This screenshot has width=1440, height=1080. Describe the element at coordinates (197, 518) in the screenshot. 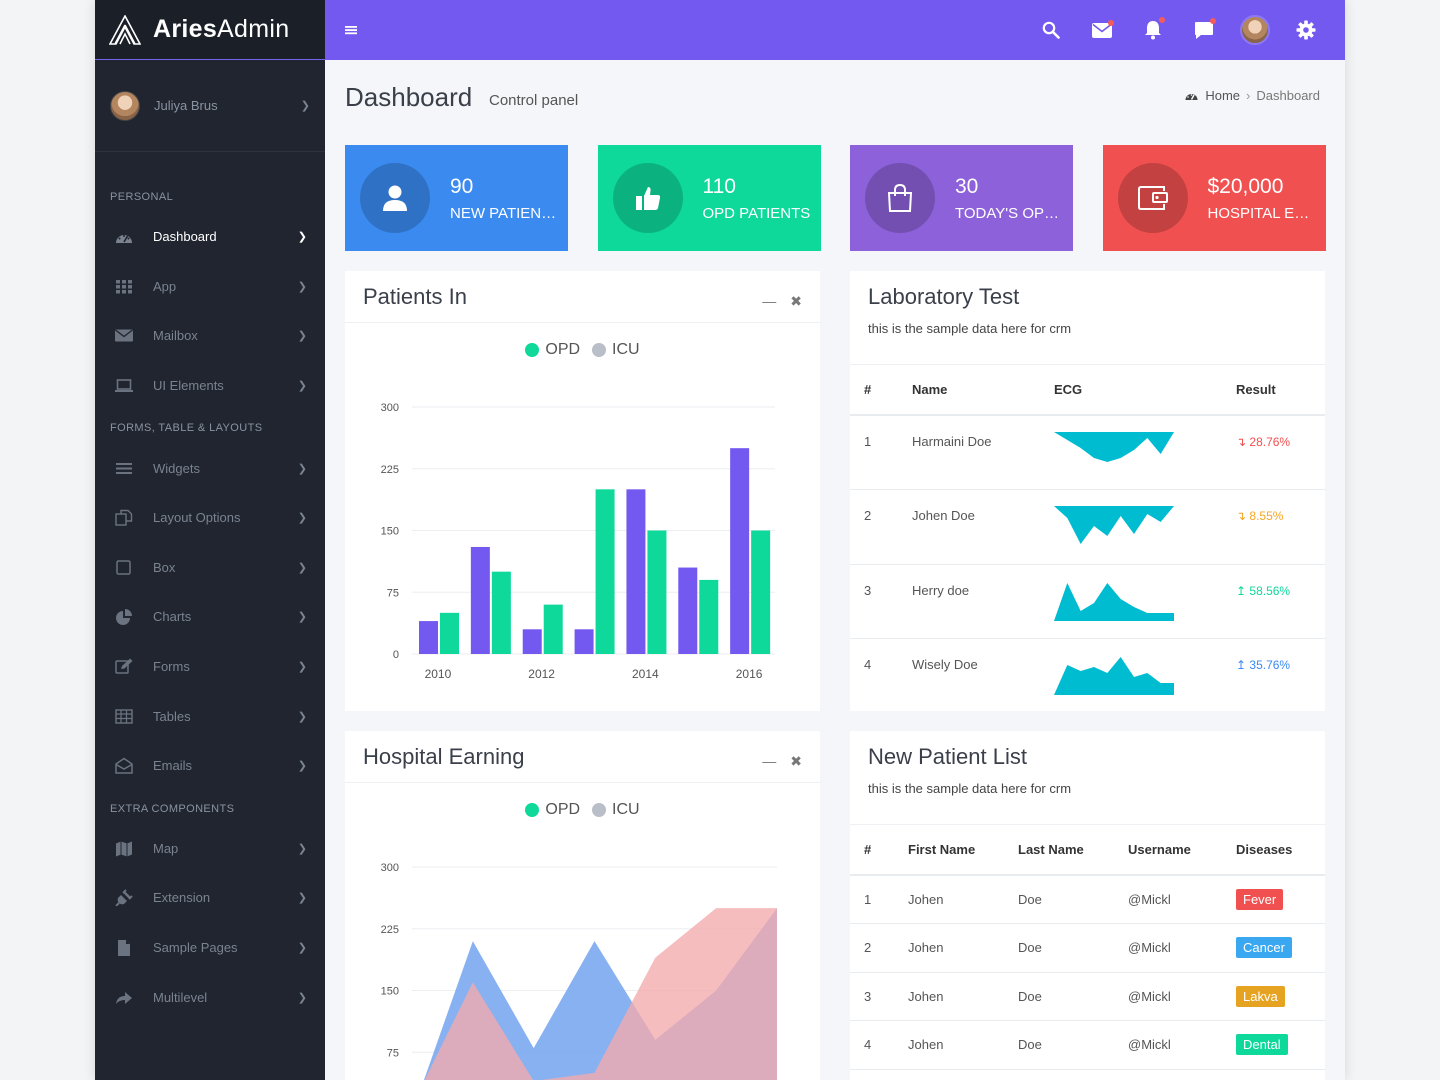

I see `sidebar-item-label: Layout Options` at that location.